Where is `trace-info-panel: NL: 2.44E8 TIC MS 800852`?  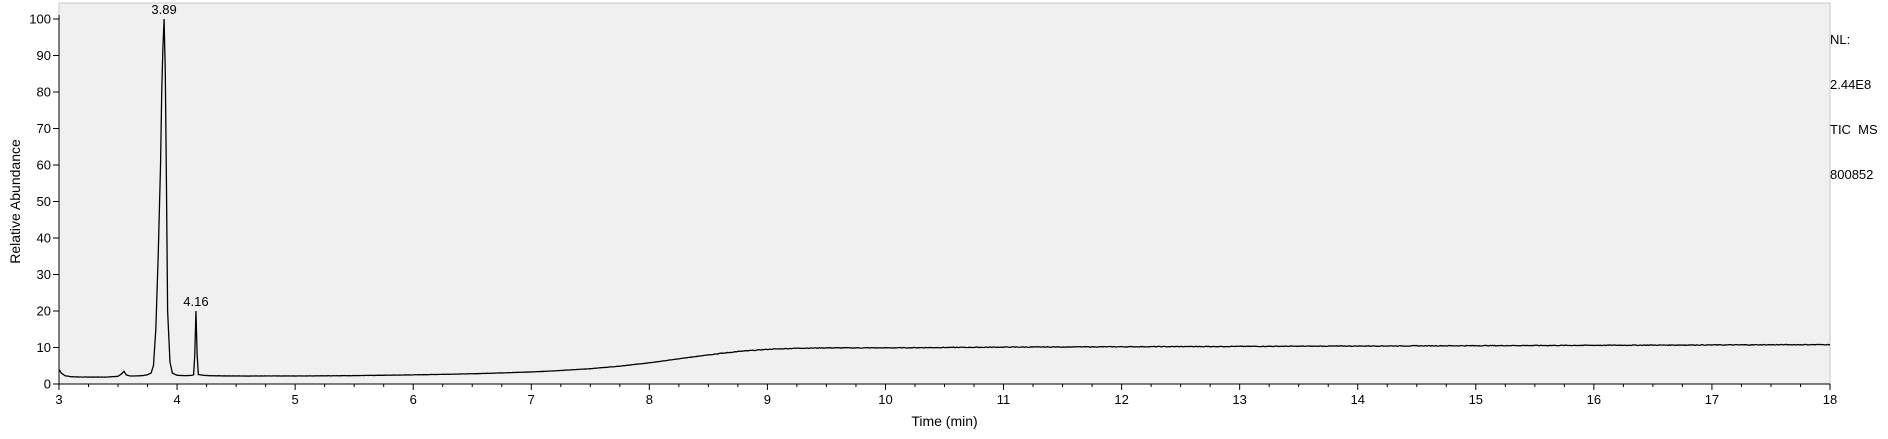 trace-info-panel: NL: 2.44E8 TIC MS 800852 is located at coordinates (1858, 107).